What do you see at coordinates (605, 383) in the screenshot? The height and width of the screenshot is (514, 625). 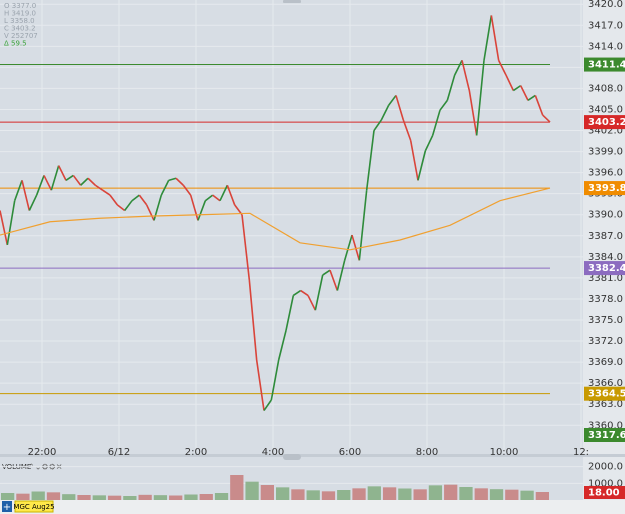 I see `y-tick-label: 3366.0` at bounding box center [605, 383].